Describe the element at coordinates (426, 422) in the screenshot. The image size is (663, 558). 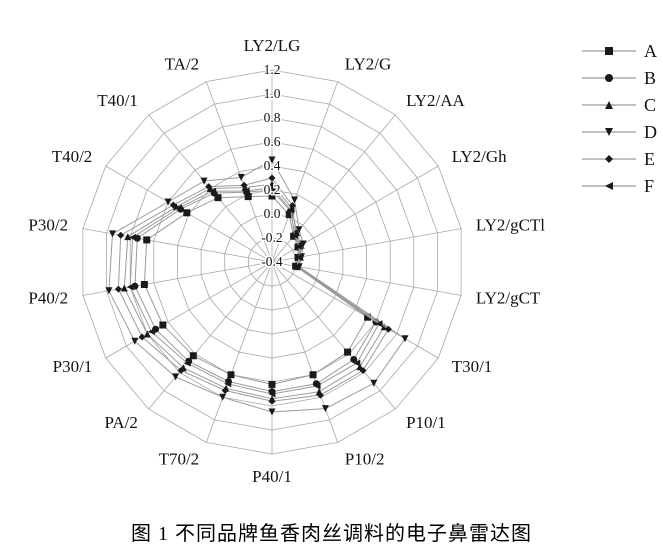
I see `axis-label: P10/1` at that location.